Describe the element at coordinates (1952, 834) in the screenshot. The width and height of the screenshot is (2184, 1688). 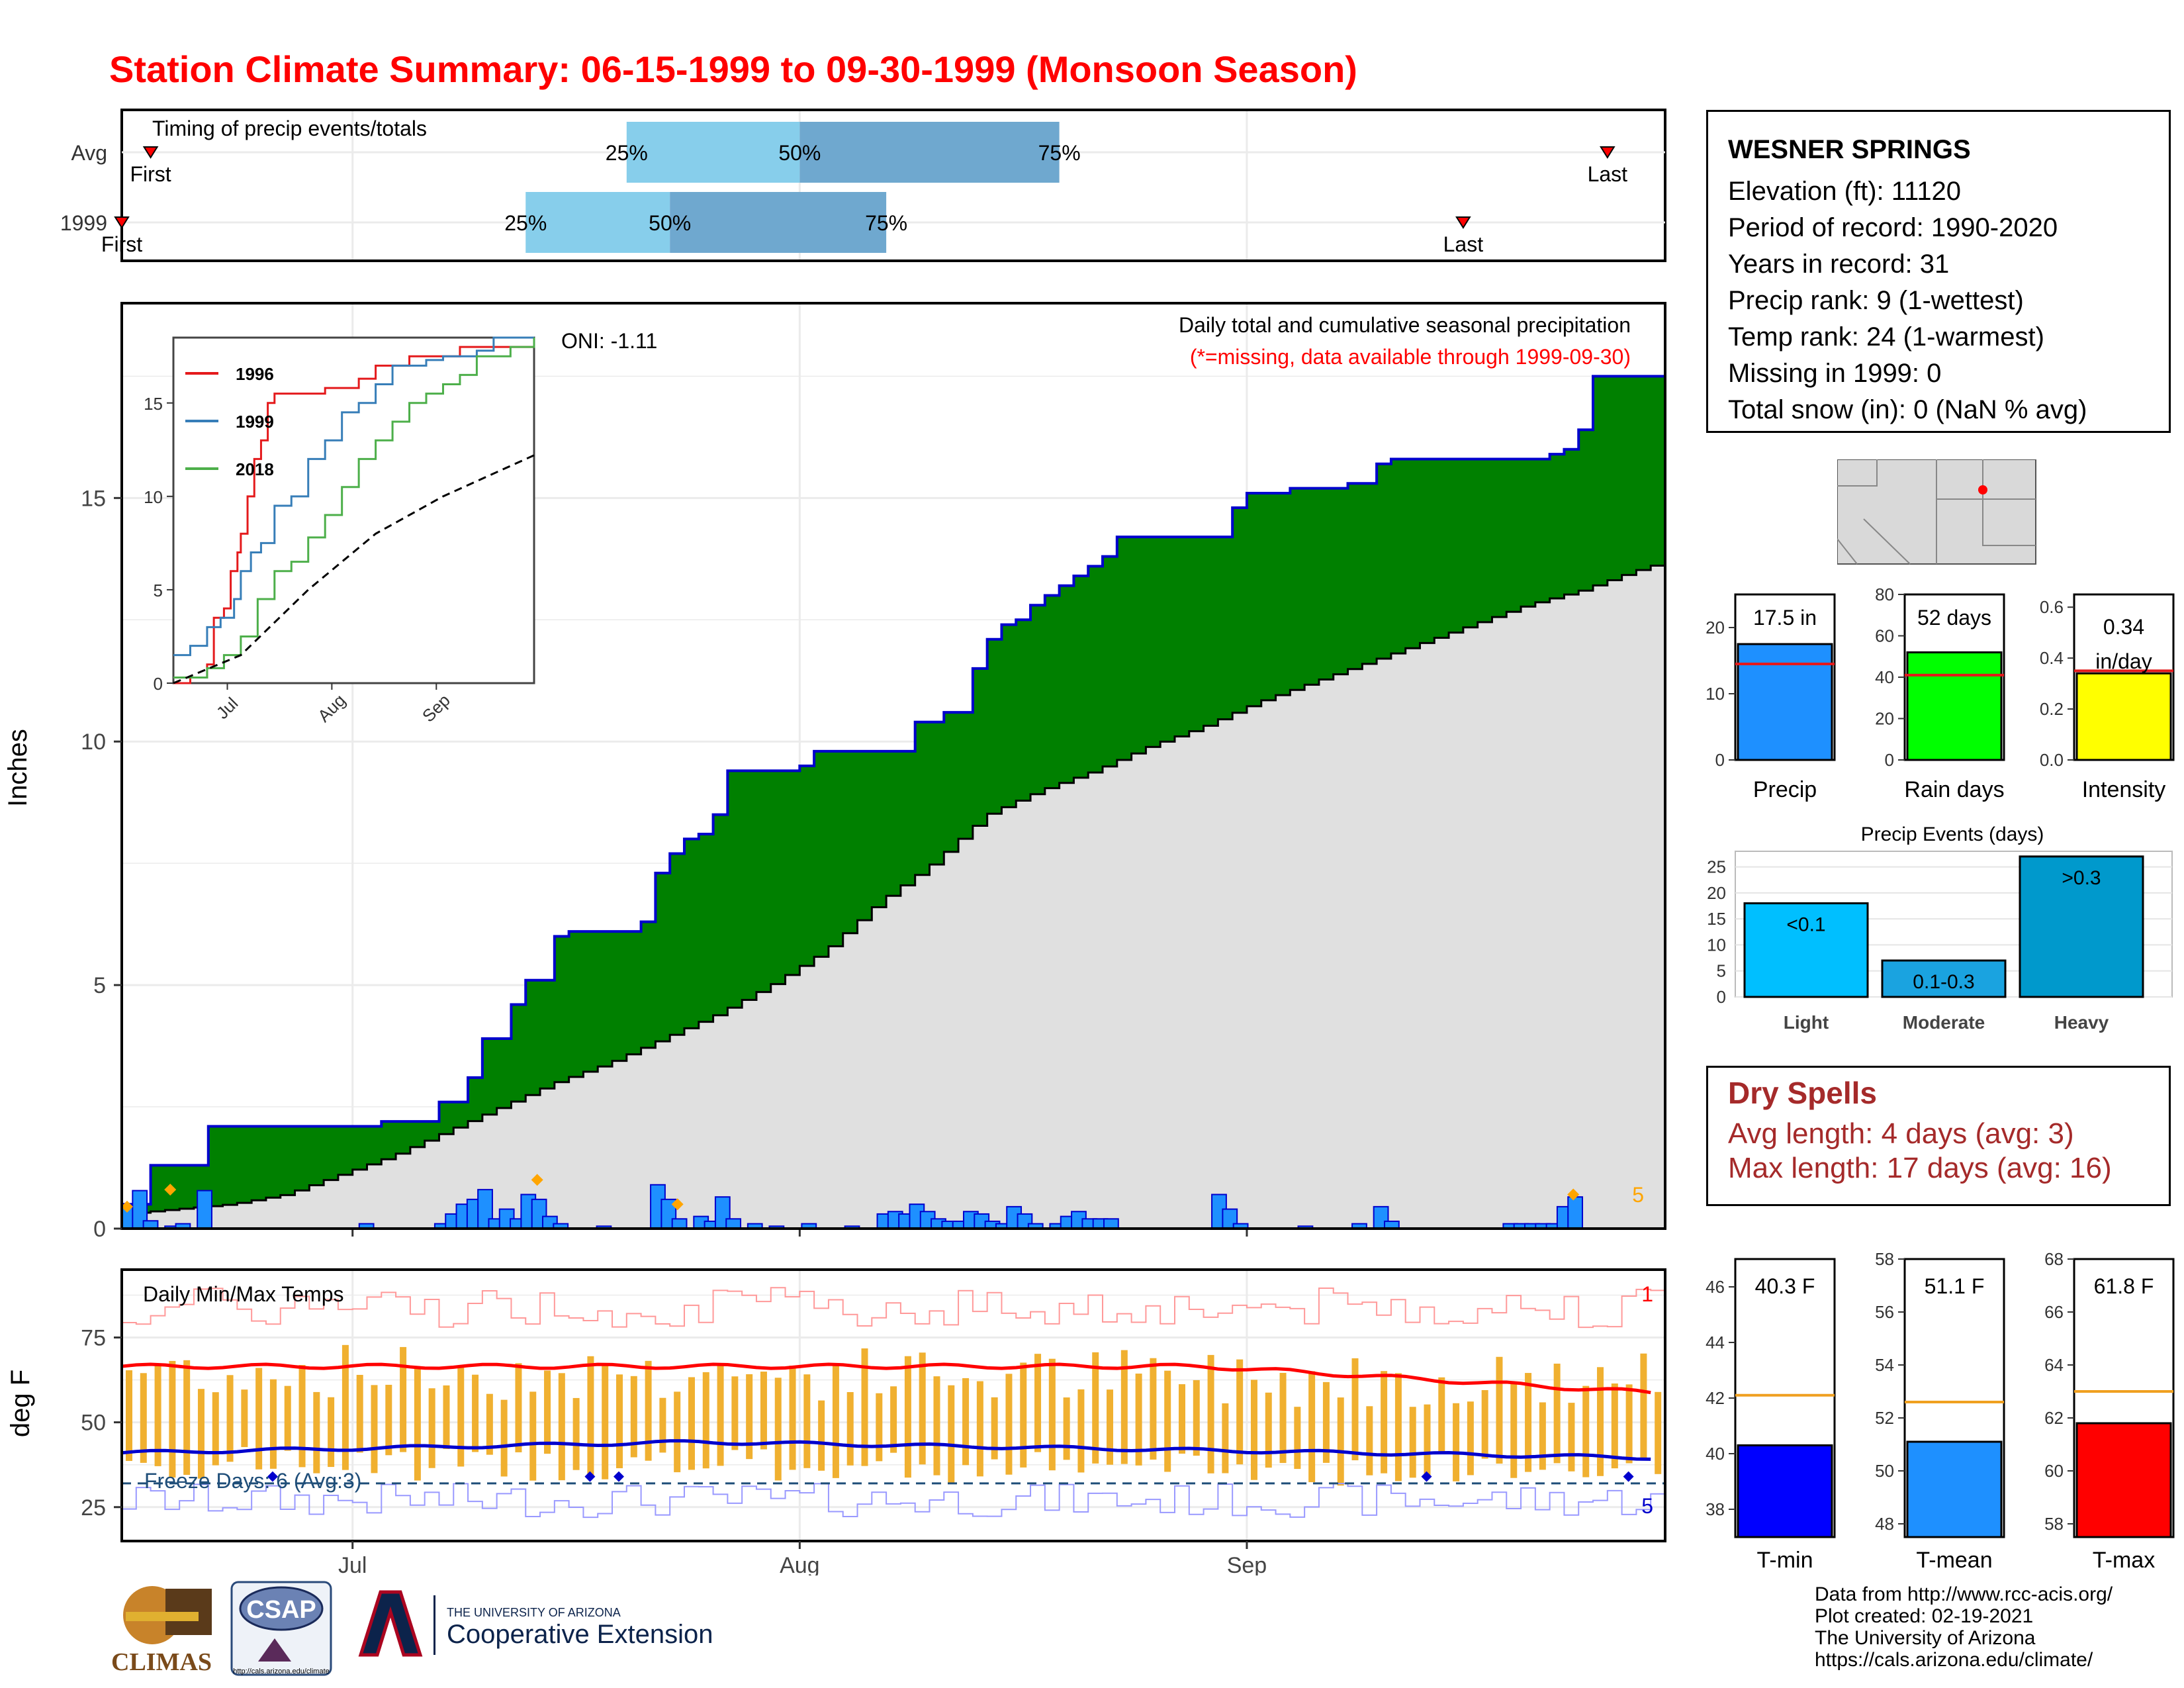
I see `events-title: Precip Events (days)` at that location.